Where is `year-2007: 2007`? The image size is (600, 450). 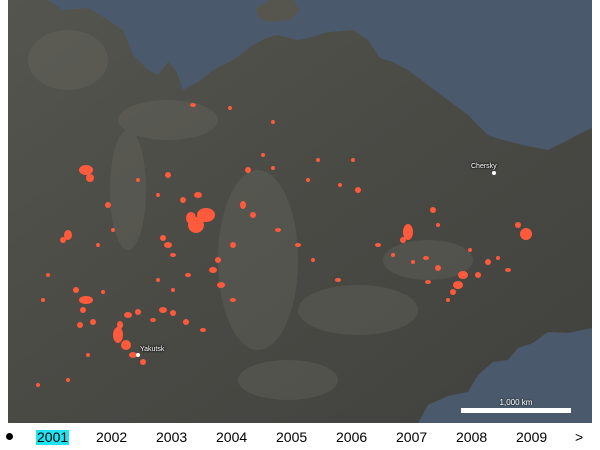 year-2007: 2007 is located at coordinates (412, 437).